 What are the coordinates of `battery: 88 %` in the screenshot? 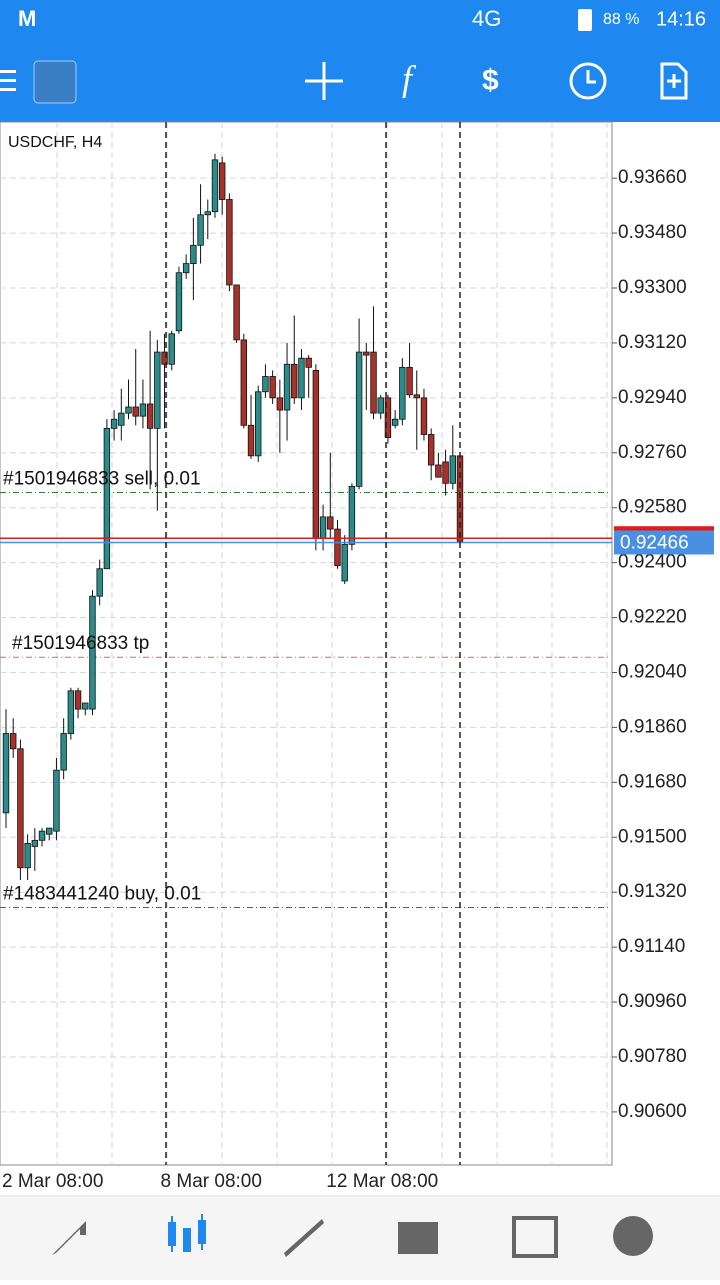 It's located at (621, 19).